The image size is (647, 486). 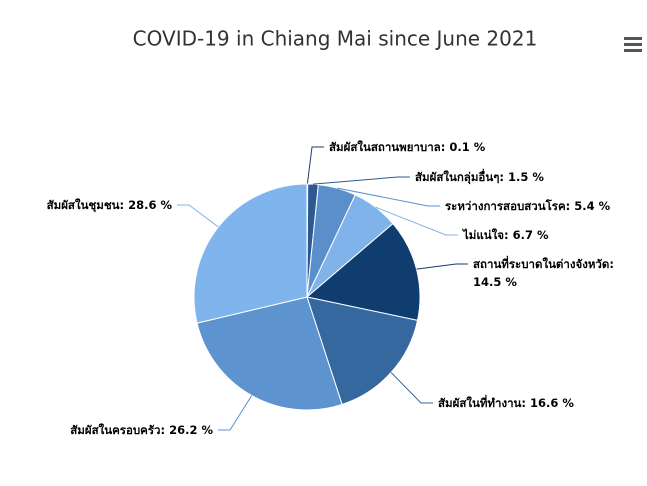 What do you see at coordinates (526, 177) in the screenshot?
I see `label-value: 1.5 %` at bounding box center [526, 177].